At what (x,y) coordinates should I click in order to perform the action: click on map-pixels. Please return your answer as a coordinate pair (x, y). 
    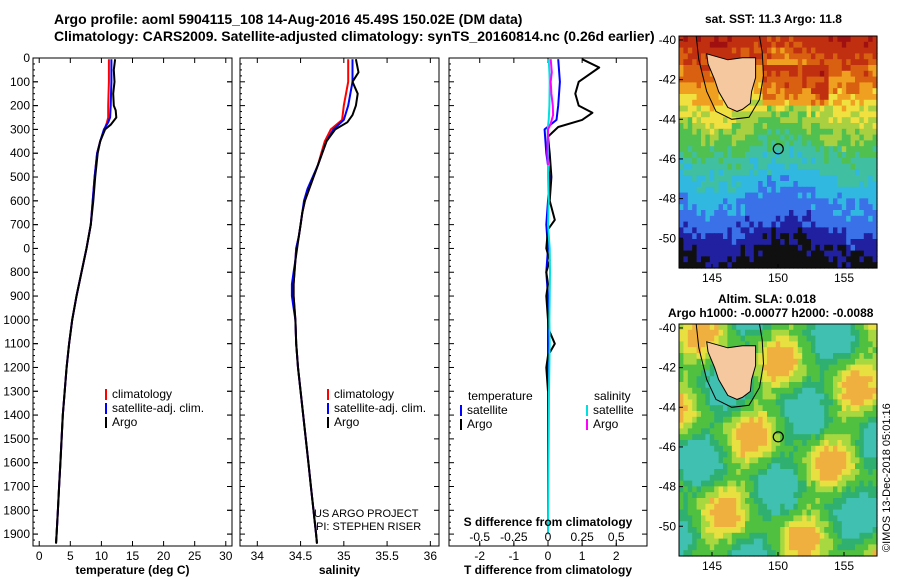
    Looking at the image, I should click on (778, 440).